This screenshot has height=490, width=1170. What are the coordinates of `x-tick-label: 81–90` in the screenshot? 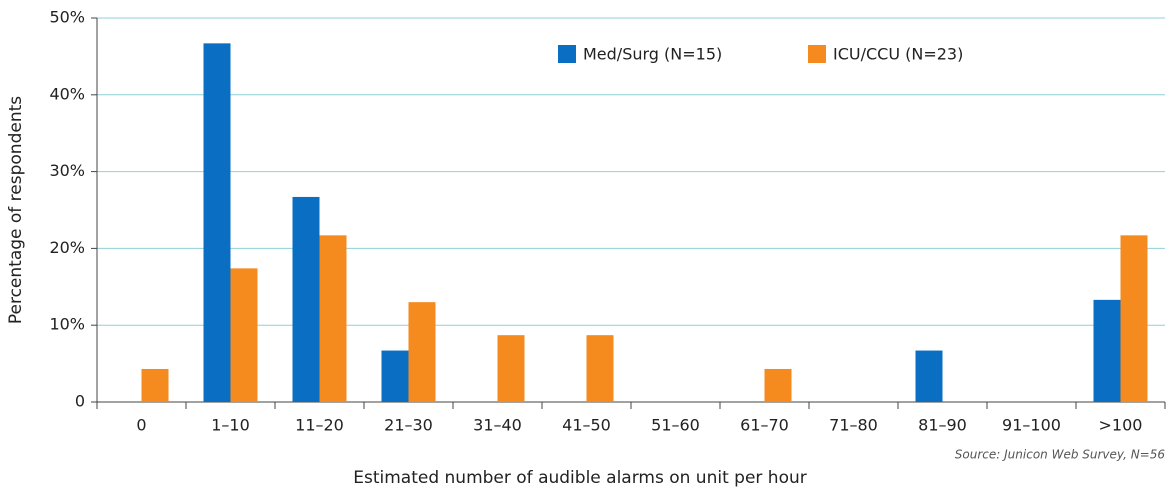 It's located at (942, 425).